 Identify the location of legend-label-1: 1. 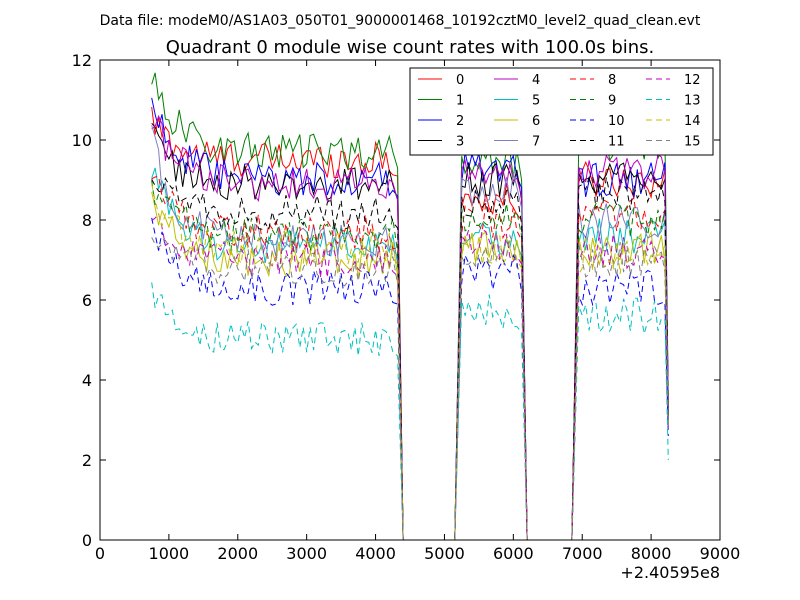
(460, 101).